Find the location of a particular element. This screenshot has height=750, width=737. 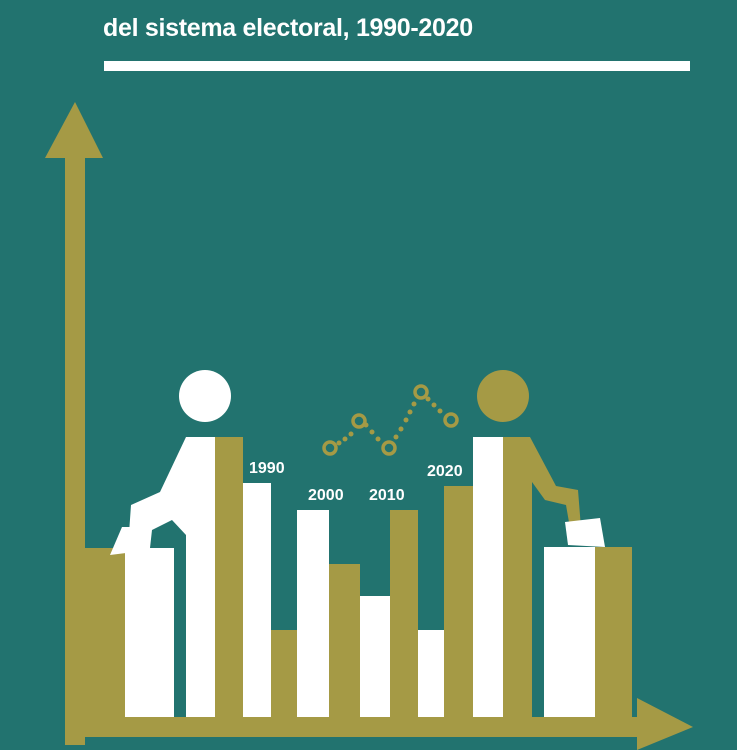

year-labels: 1990 2000 2010 2020 is located at coordinates (356, 482).